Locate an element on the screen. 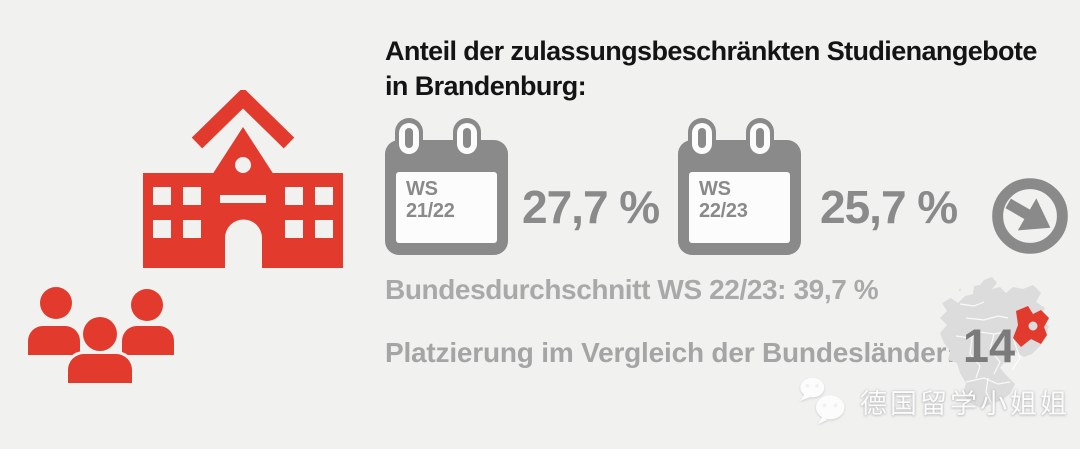  wechat-icon is located at coordinates (822, 401).